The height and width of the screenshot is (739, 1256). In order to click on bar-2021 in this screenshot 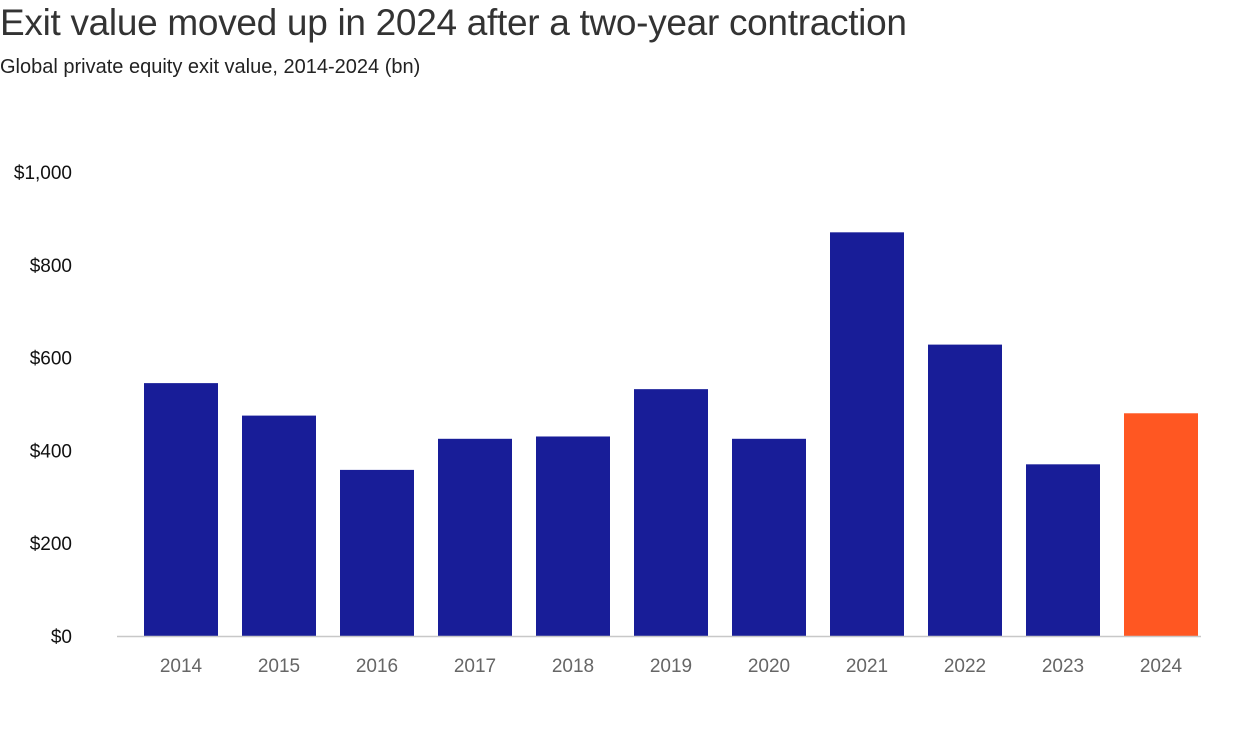, I will do `click(867, 434)`.